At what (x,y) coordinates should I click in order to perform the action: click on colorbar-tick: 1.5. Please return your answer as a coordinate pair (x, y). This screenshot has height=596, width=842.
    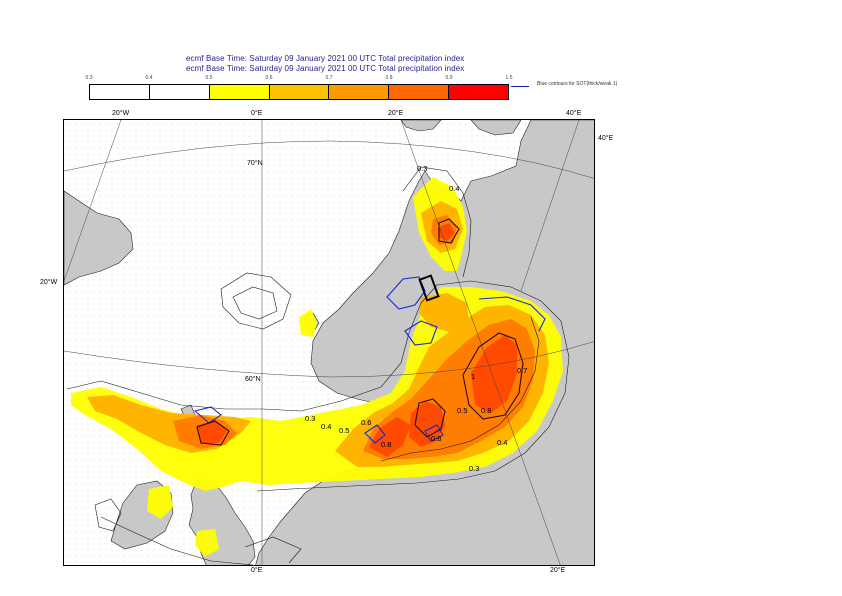
    Looking at the image, I should click on (509, 78).